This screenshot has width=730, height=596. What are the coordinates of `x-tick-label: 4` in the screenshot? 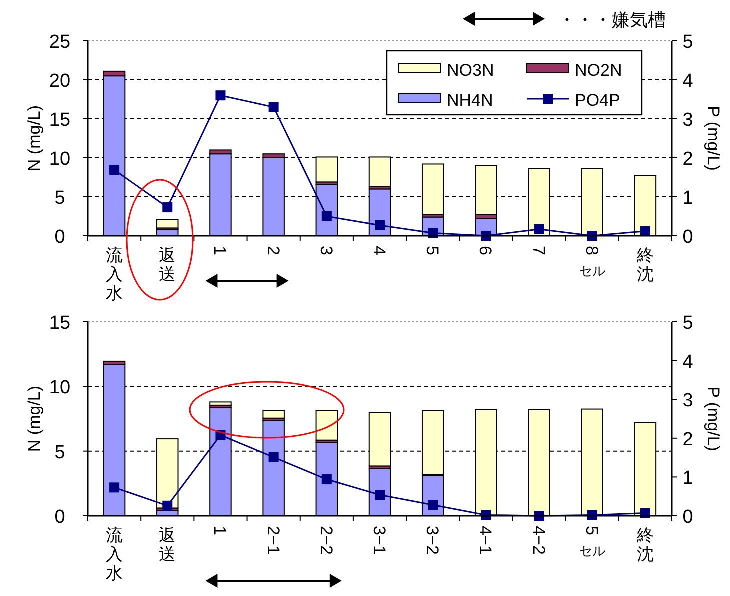 It's located at (379, 251).